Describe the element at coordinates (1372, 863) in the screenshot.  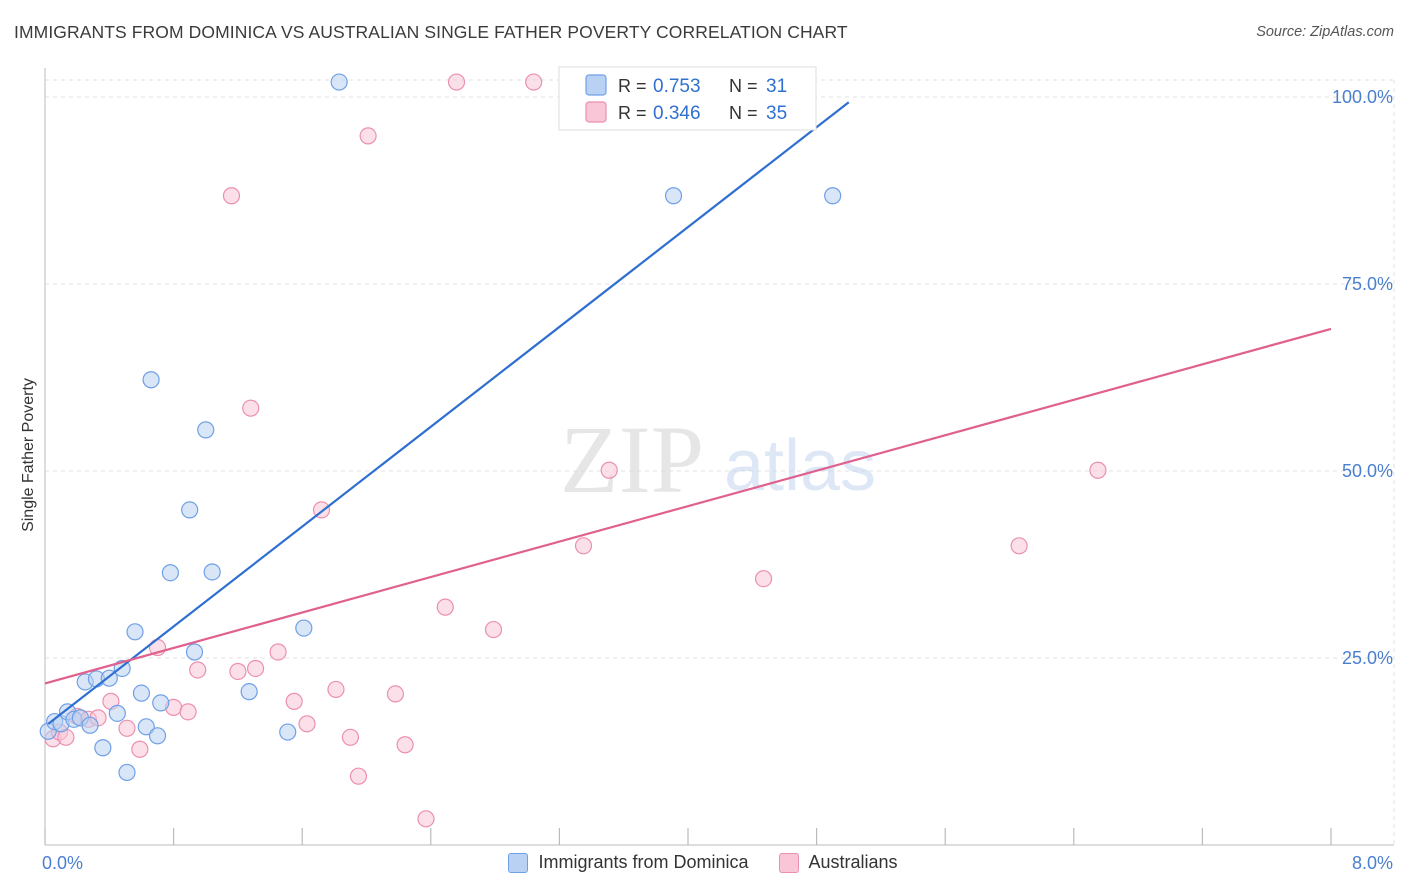
I see `x-tick-label-max: 8.0%` at that location.